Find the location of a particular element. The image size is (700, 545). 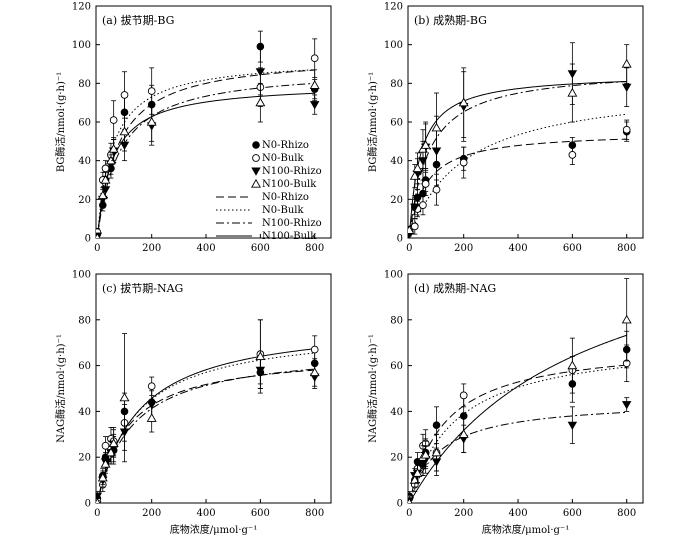

series-n0-bulk is located at coordinates (520, 177).